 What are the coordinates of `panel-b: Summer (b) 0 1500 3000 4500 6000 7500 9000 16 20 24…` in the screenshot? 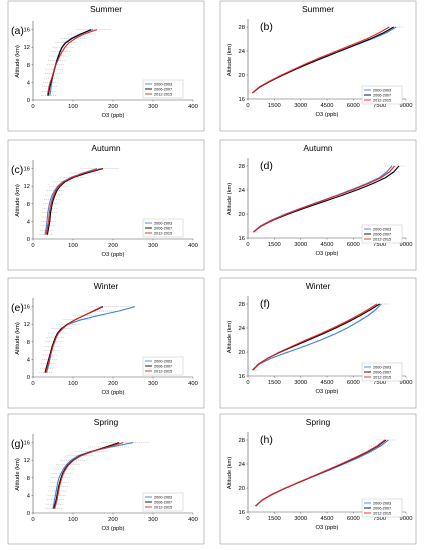 It's located at (318, 66).